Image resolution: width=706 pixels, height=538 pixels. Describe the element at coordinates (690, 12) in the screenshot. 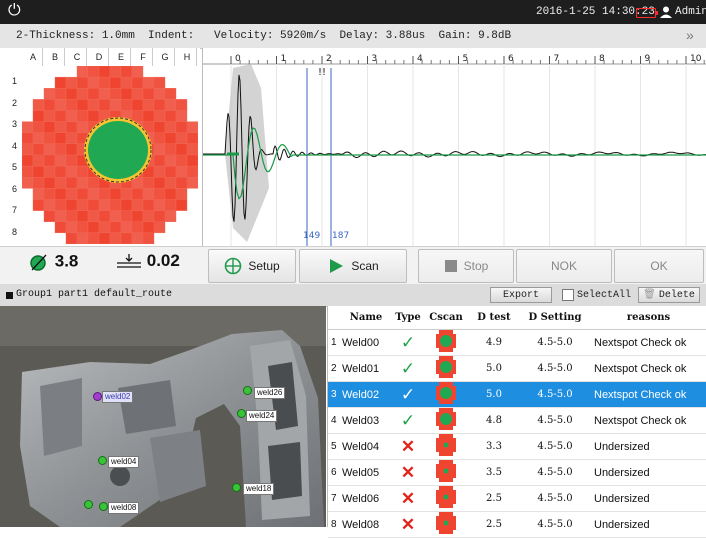

I see `username: Admin` at that location.